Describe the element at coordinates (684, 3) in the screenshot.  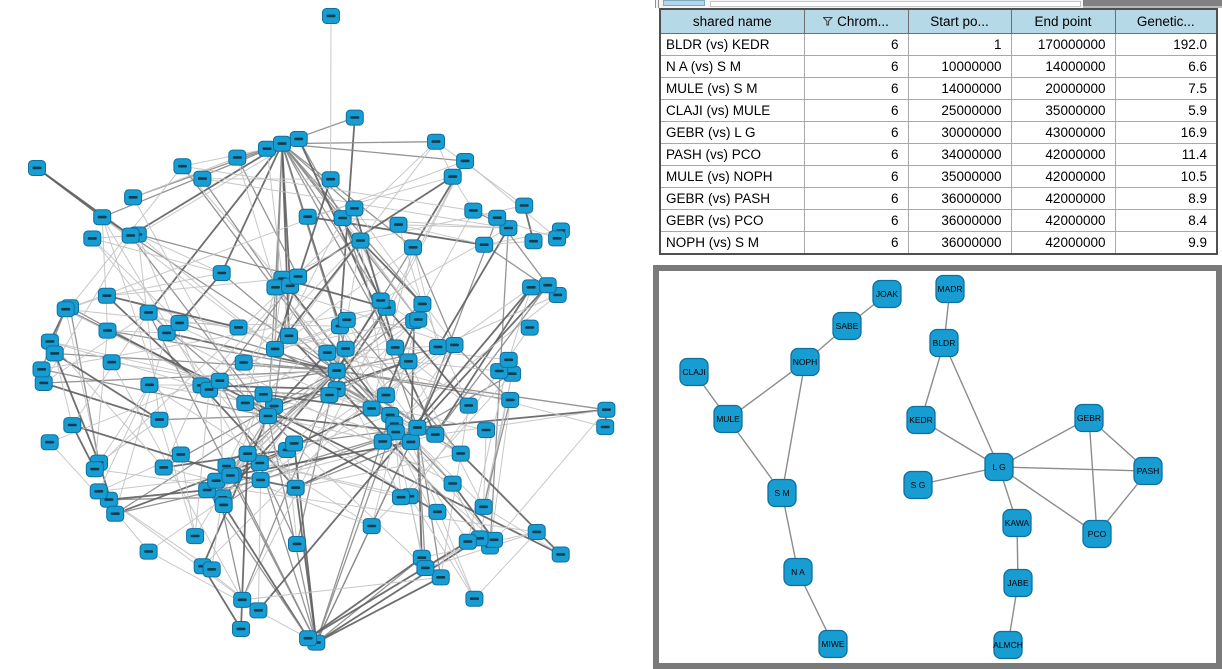
I see `panel-tab` at that location.